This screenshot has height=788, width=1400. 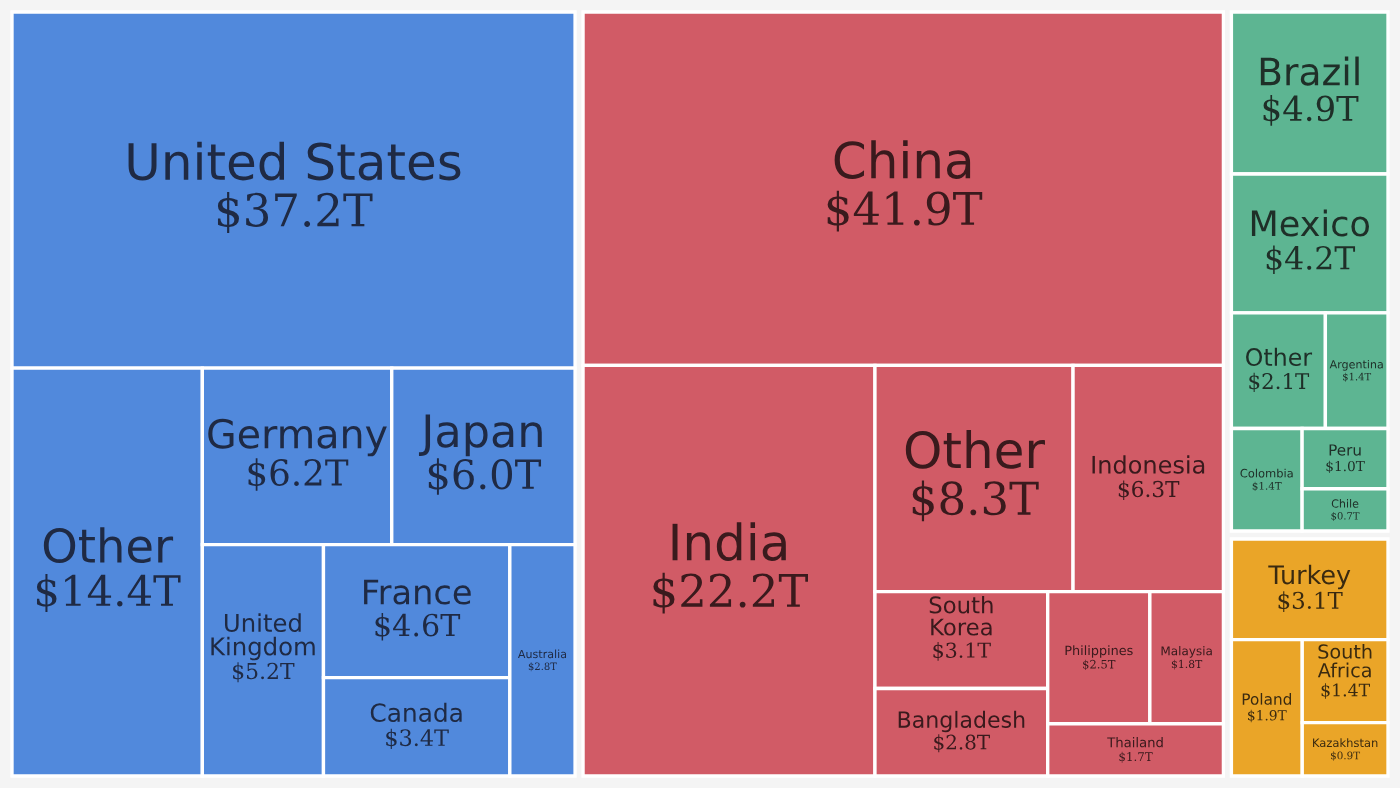 I want to click on category-label: India, so click(x=729, y=541).